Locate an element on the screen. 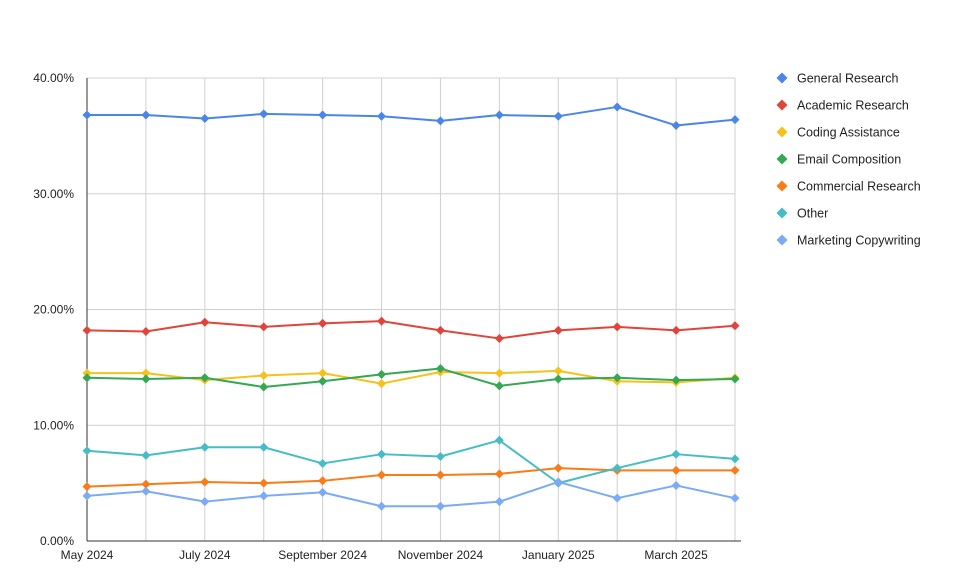 Image resolution: width=965 pixels, height=580 pixels. legend-item-coding-assistance: Coding Assistance is located at coordinates (838, 133).